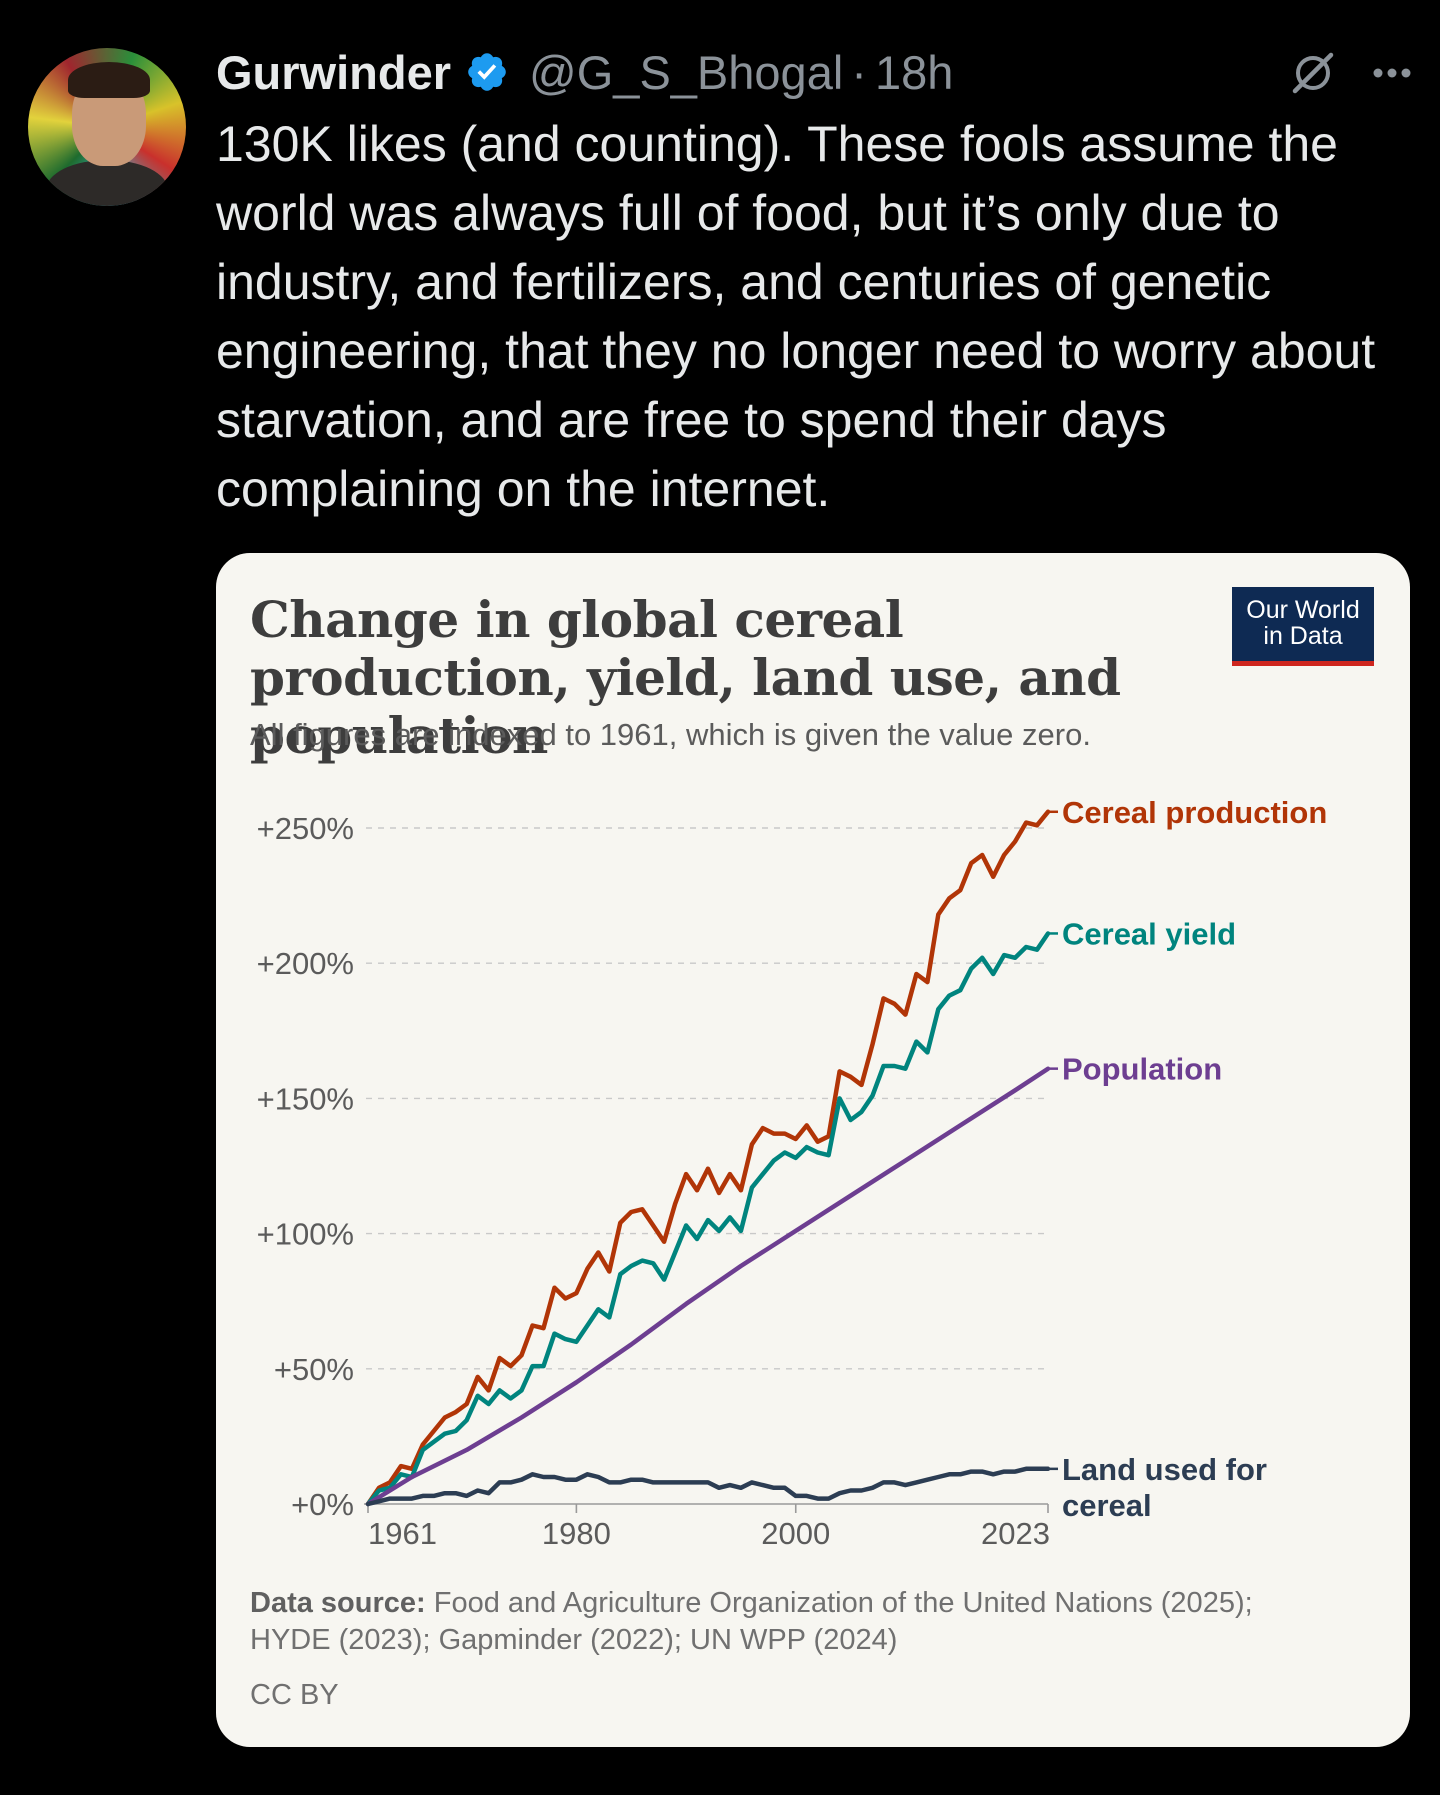 Image resolution: width=1440 pixels, height=1795 pixels. I want to click on series-label-line: Cereal production, so click(1194, 812).